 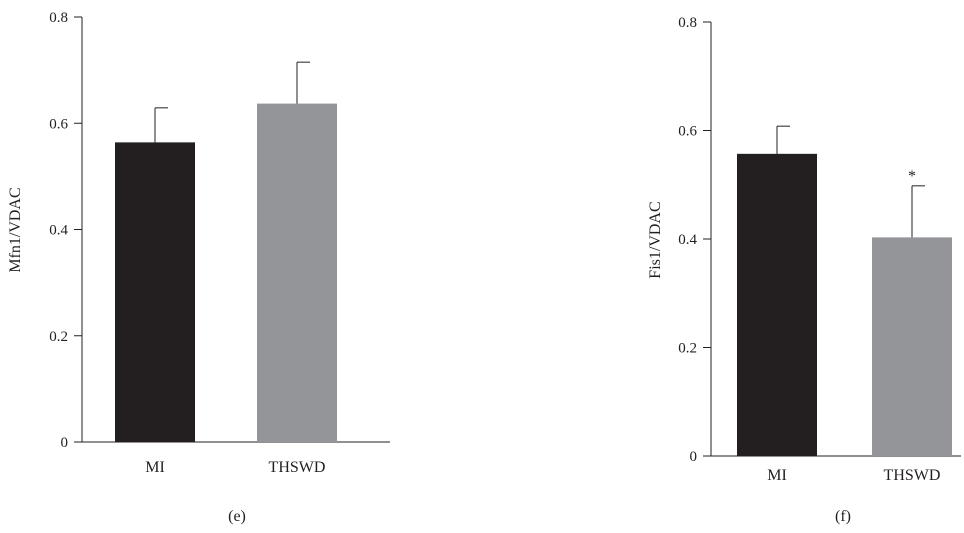 What do you see at coordinates (655, 239) in the screenshot?
I see `y-axis-title: Fis1/VDAC` at bounding box center [655, 239].